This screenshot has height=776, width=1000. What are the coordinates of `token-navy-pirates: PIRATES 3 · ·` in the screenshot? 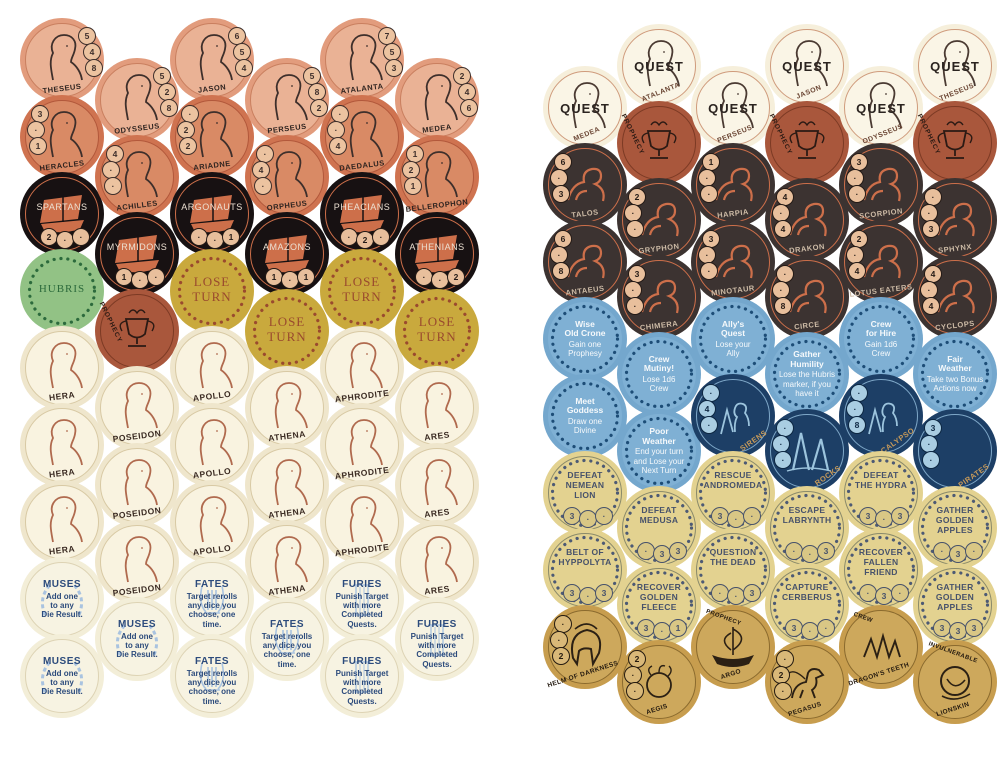 It's located at (955, 451).